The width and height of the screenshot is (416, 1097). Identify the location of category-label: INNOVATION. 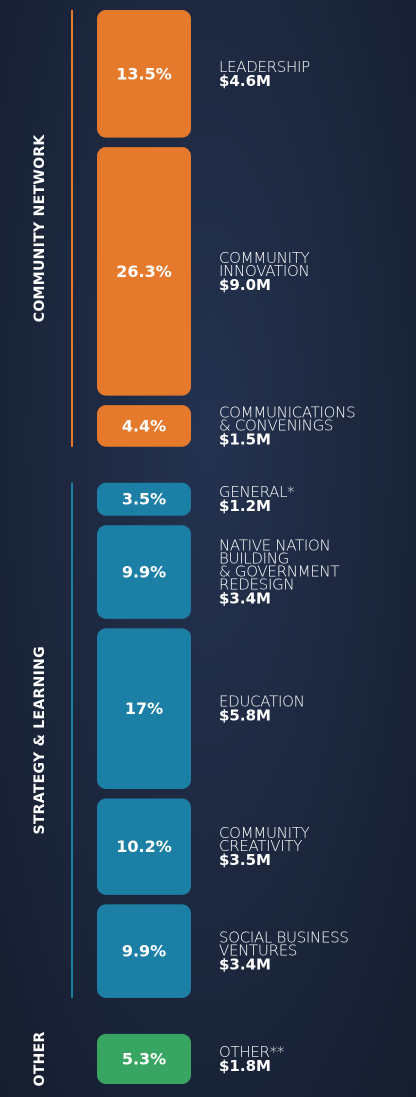
(264, 271).